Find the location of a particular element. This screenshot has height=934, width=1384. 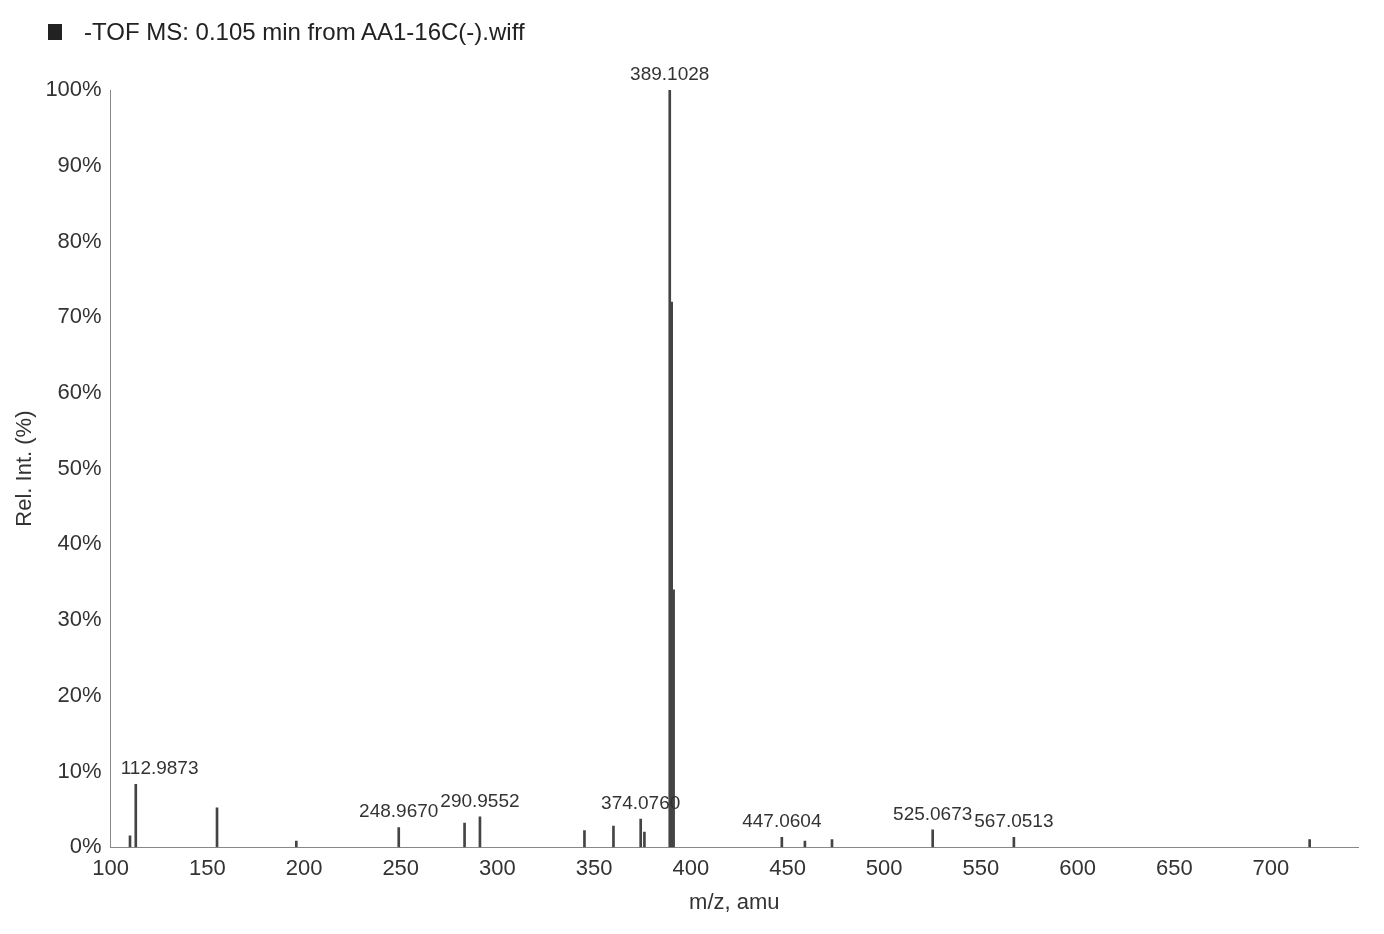

y-tick-label: 20% is located at coordinates (79, 694).